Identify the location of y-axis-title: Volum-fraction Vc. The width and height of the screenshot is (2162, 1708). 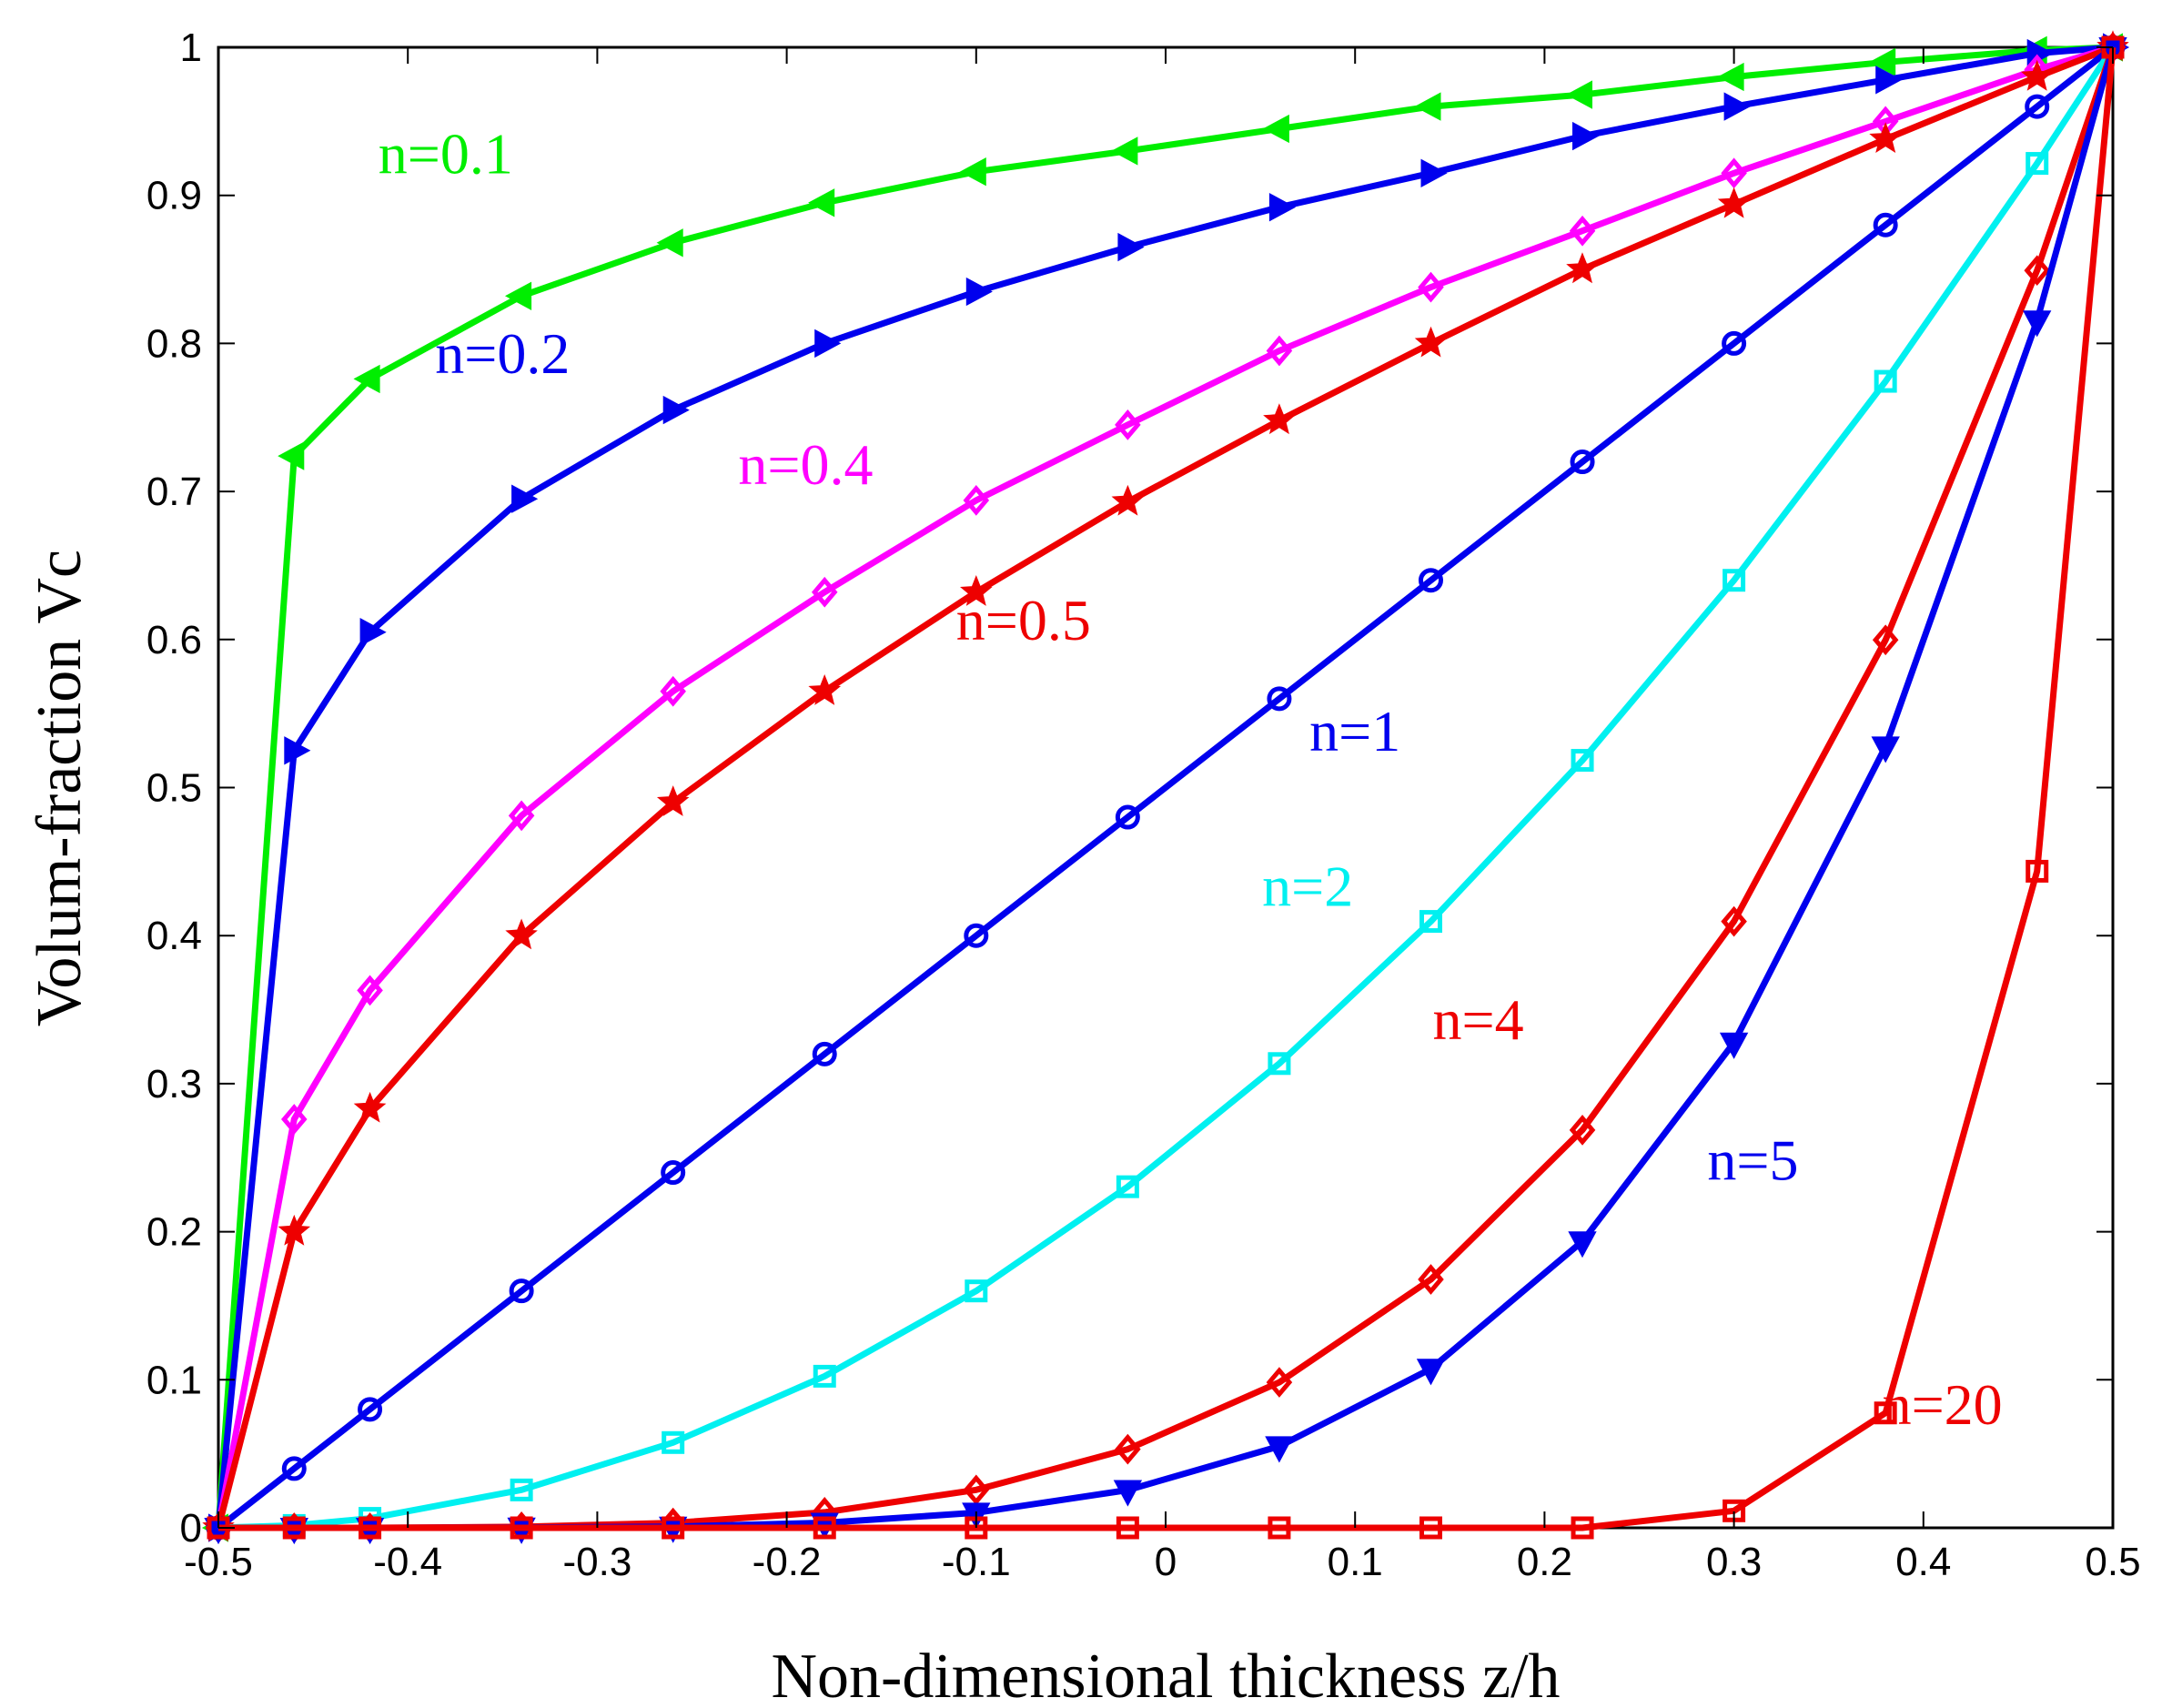
(60, 788).